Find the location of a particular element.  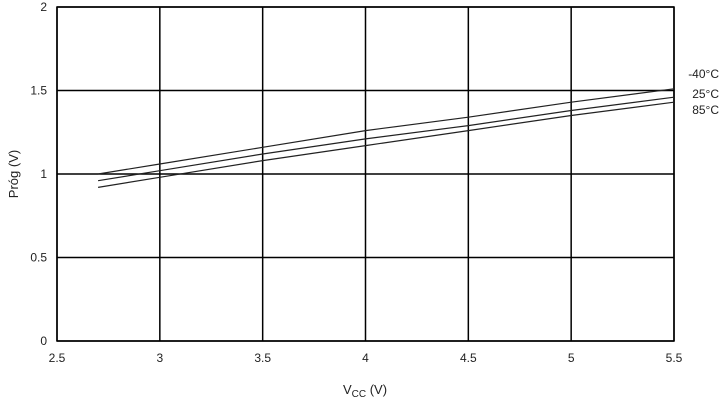

x-tick-label: 4 is located at coordinates (365, 358).